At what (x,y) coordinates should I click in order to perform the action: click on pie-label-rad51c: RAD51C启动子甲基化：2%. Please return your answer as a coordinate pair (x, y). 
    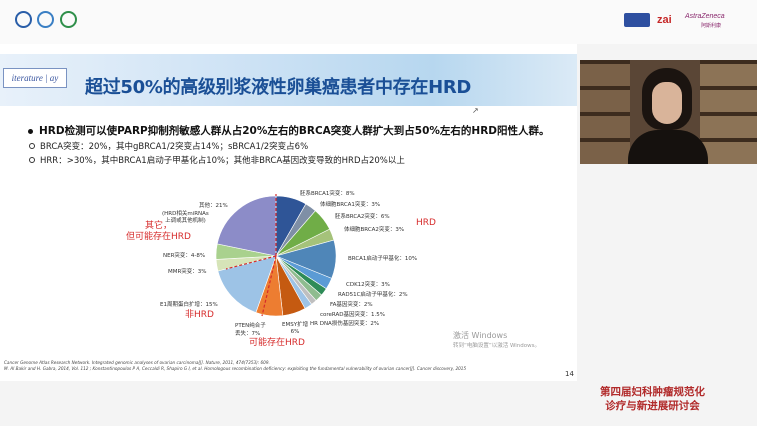
    Looking at the image, I should click on (373, 295).